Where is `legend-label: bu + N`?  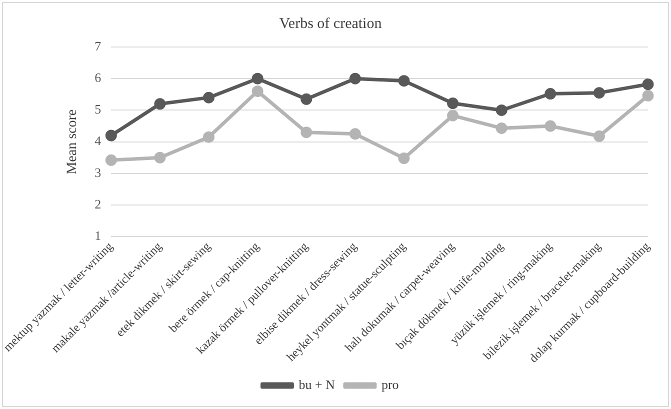
legend-label: bu + N is located at coordinates (317, 384).